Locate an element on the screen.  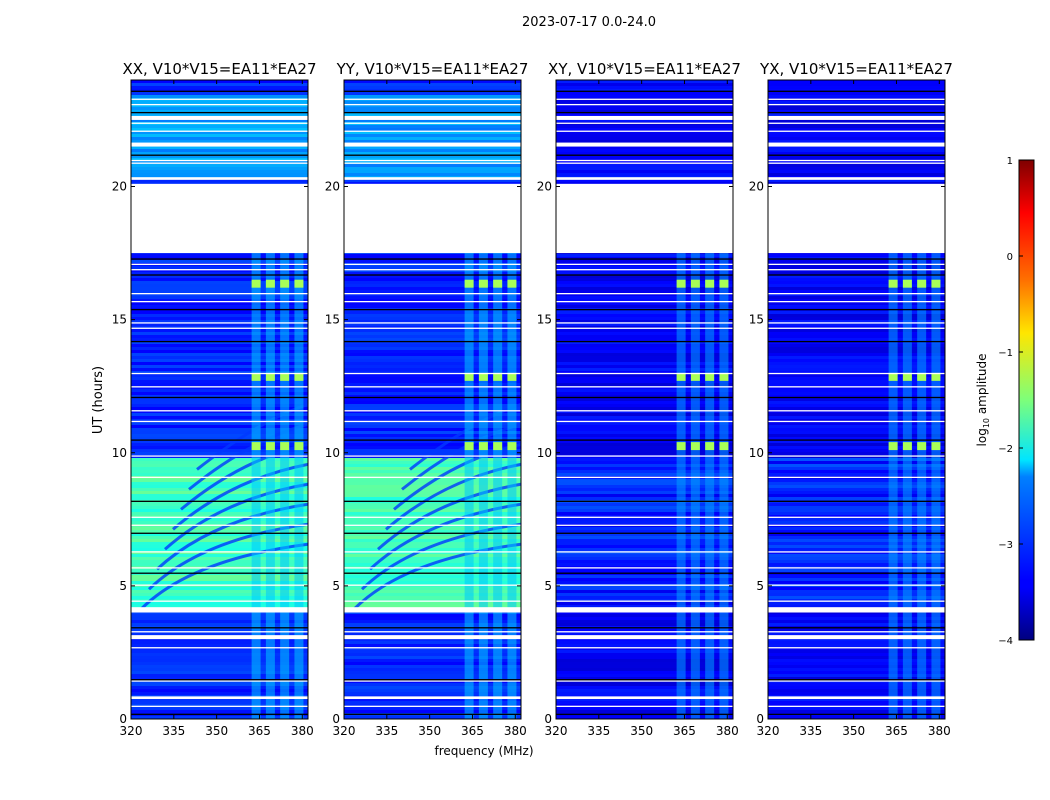
colorbar-label-sub: 10 is located at coordinates (986, 423).